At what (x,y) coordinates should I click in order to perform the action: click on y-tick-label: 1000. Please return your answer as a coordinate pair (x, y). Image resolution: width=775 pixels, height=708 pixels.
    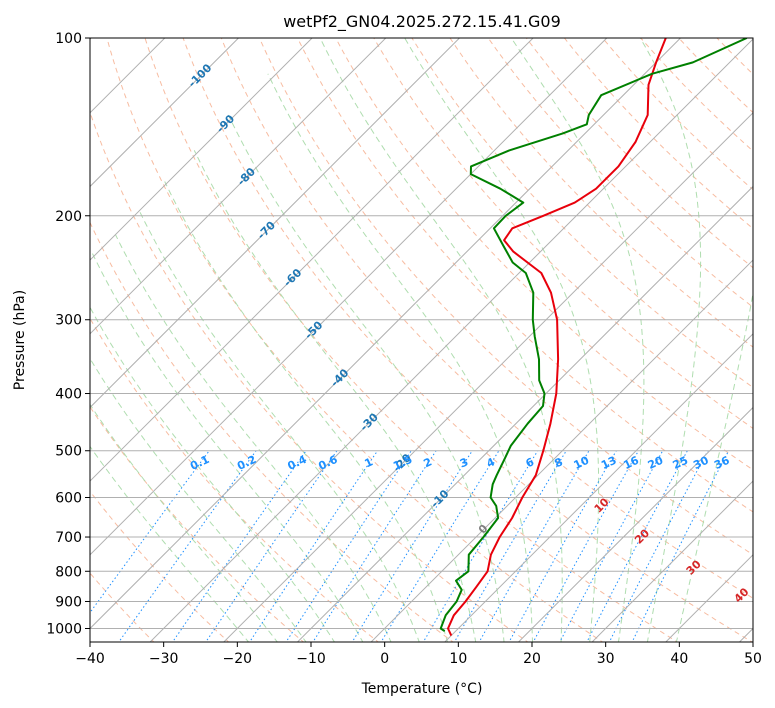
    Looking at the image, I should click on (64, 630).